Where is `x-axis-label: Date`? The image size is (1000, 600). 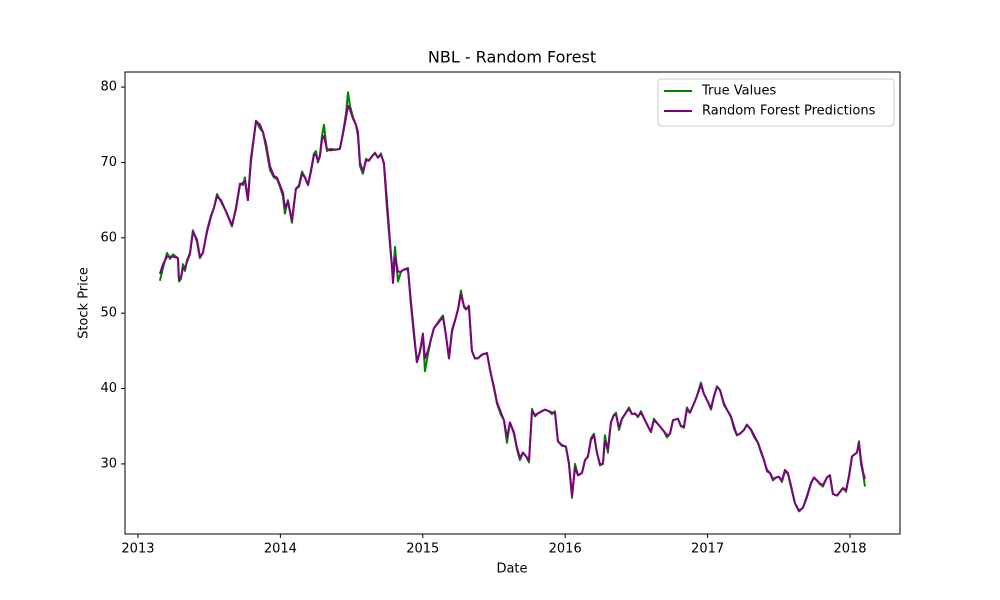 x-axis-label: Date is located at coordinates (511, 569).